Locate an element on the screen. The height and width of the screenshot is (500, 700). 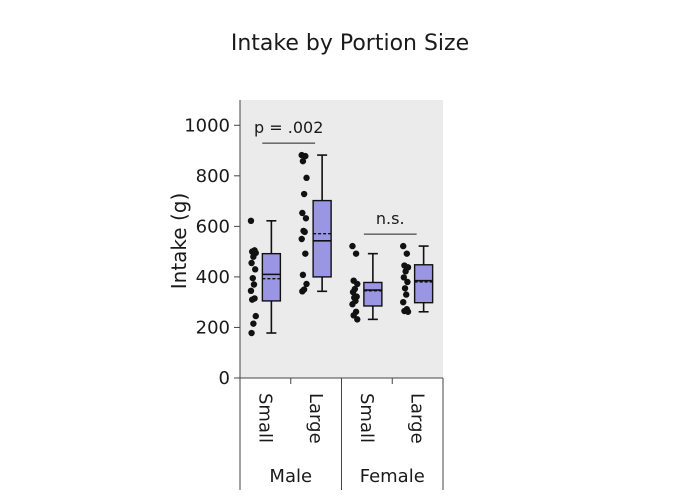
chart-title: Intake by Portion Size is located at coordinates (350, 43).